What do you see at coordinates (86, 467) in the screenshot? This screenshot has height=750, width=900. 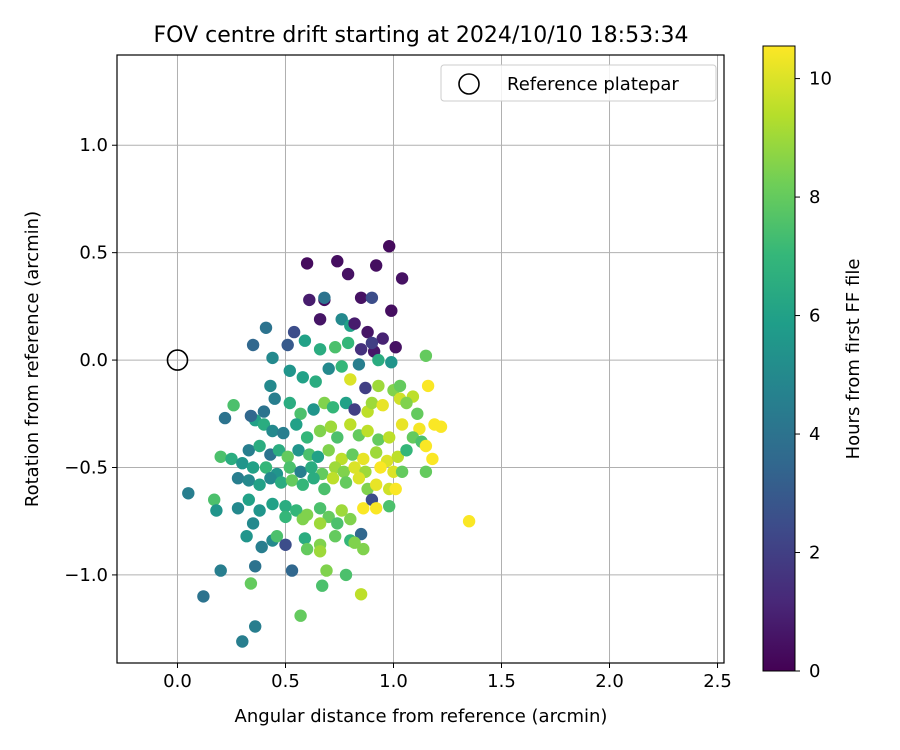 I see `y-tick-label: −0.5` at bounding box center [86, 467].